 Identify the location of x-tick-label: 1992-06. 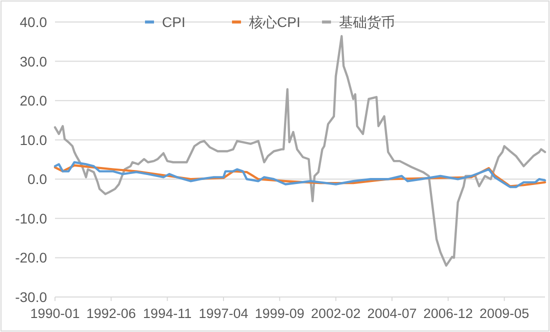
(111, 313).